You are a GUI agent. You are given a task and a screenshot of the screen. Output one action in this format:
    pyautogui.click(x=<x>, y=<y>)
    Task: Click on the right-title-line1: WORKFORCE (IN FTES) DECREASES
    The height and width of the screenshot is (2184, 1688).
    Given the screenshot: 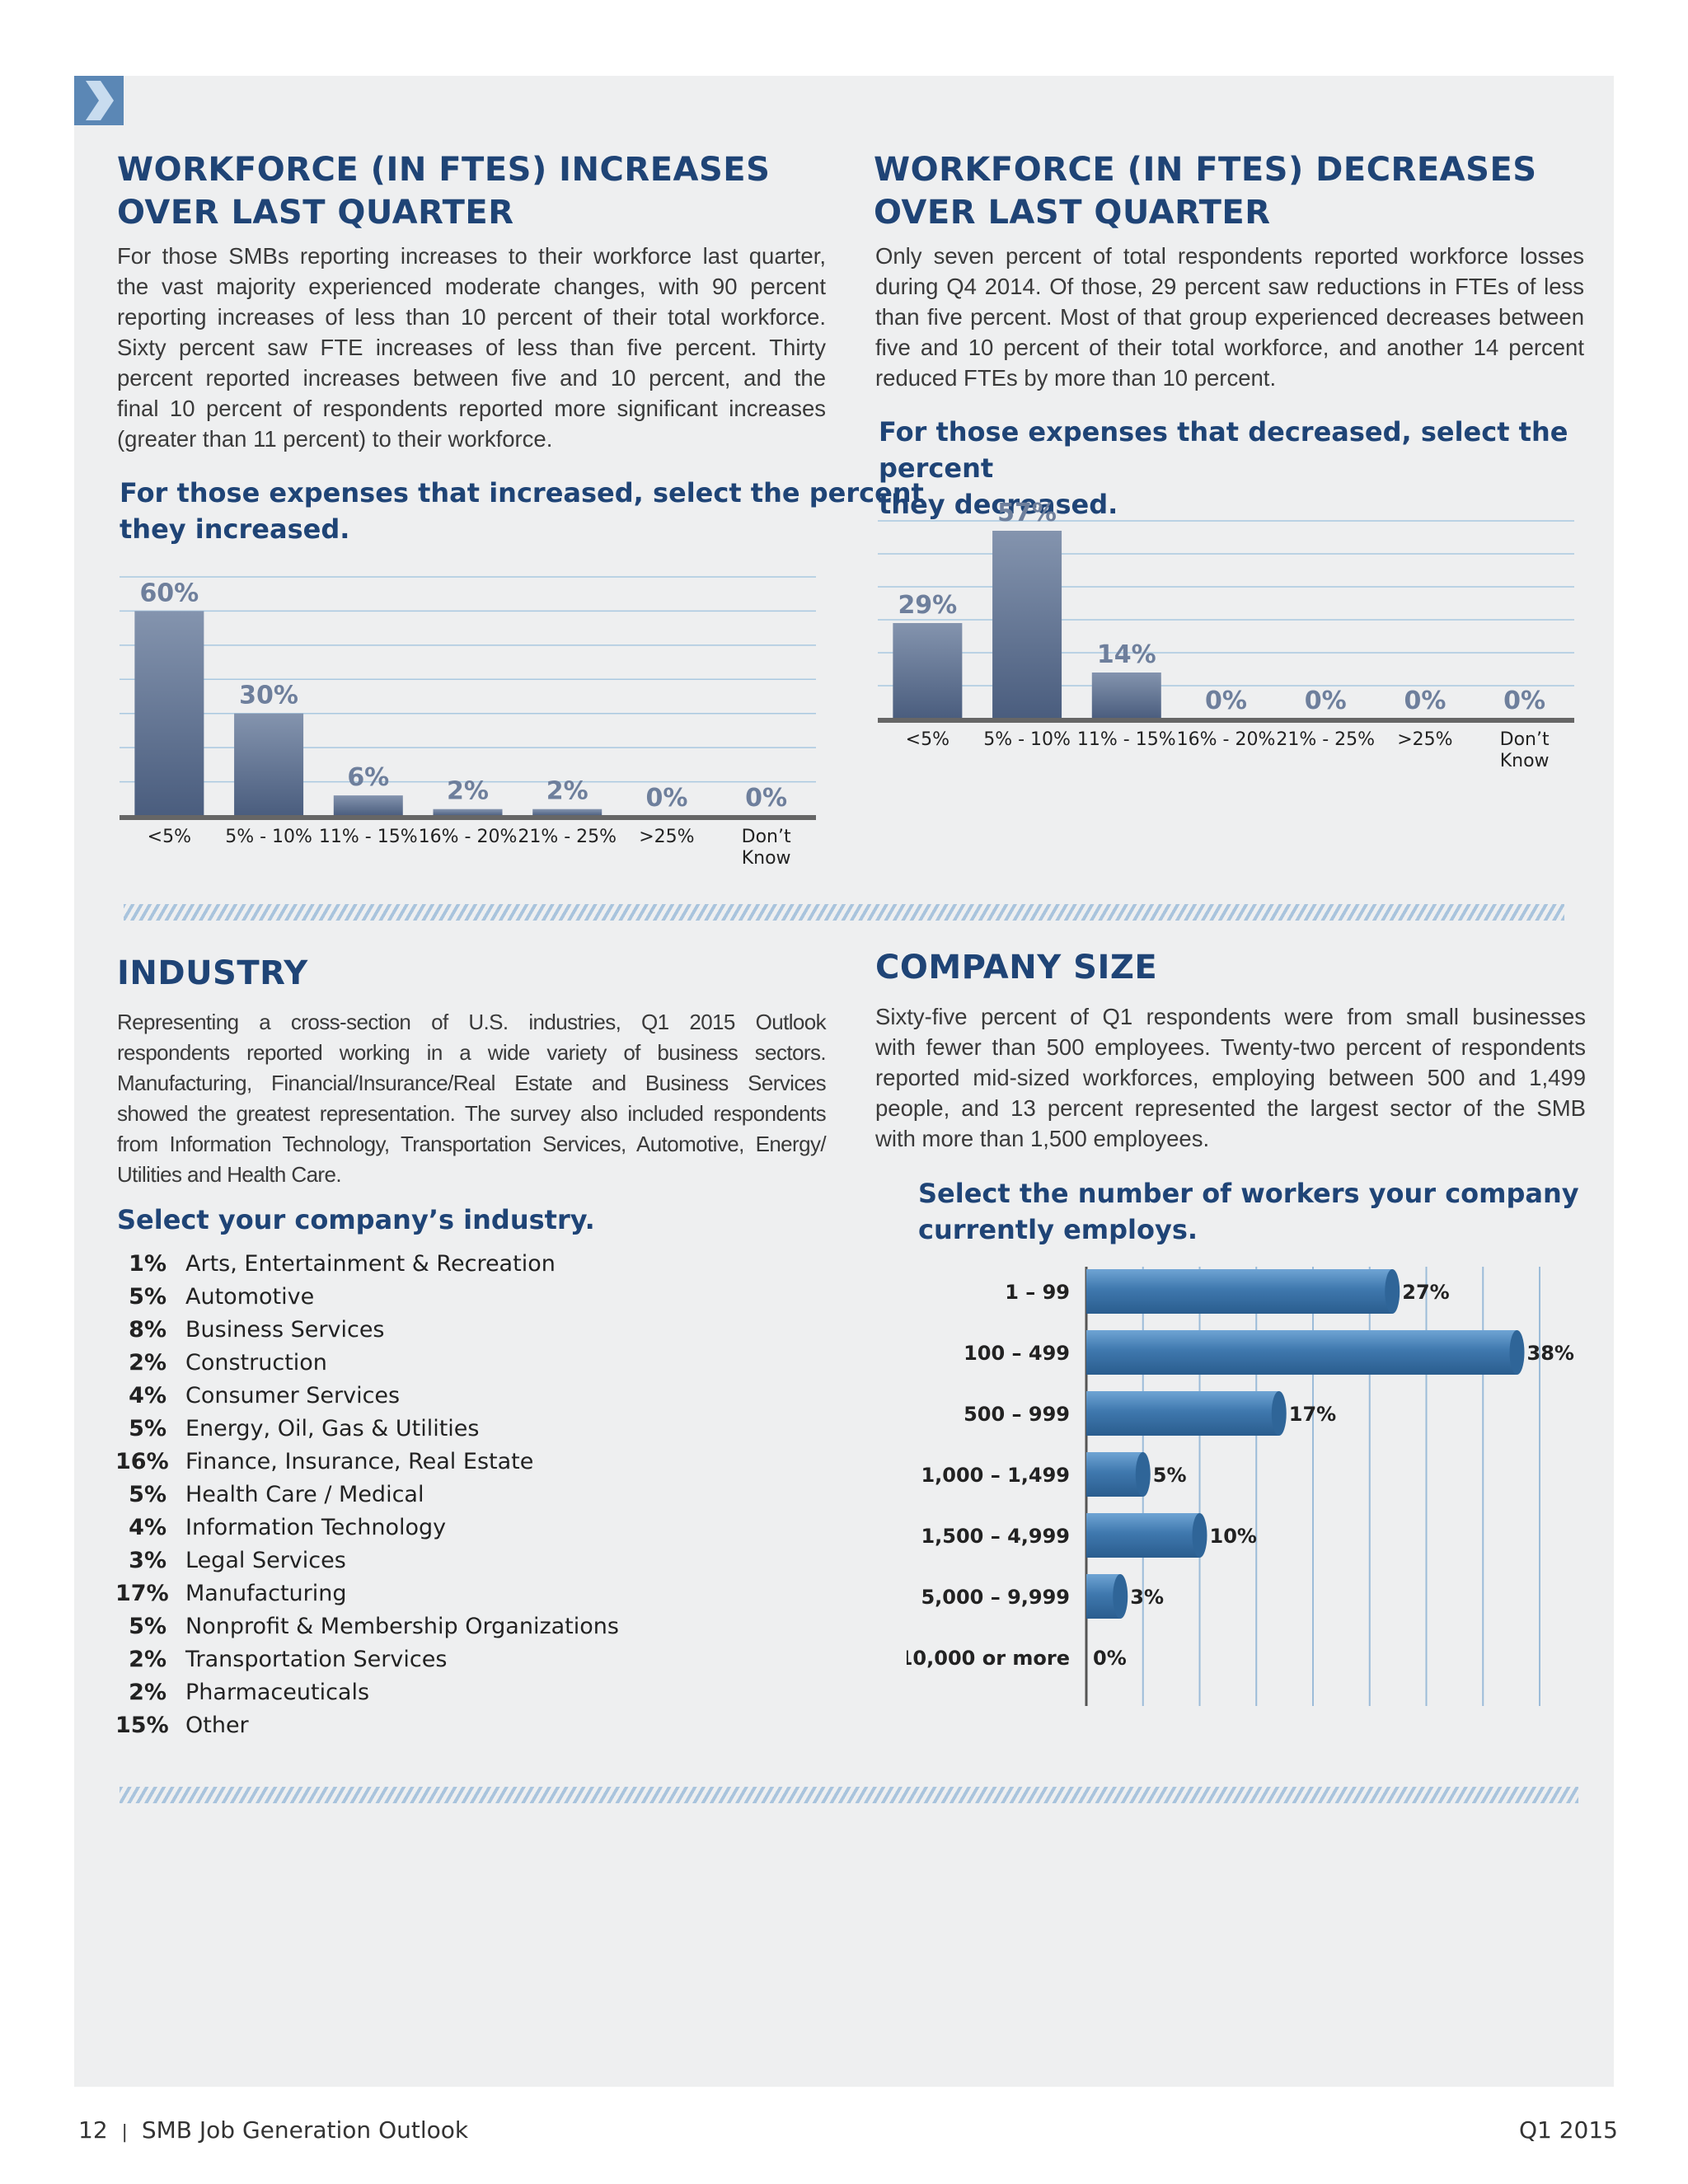 What is the action you would take?
    pyautogui.click(x=1205, y=170)
    